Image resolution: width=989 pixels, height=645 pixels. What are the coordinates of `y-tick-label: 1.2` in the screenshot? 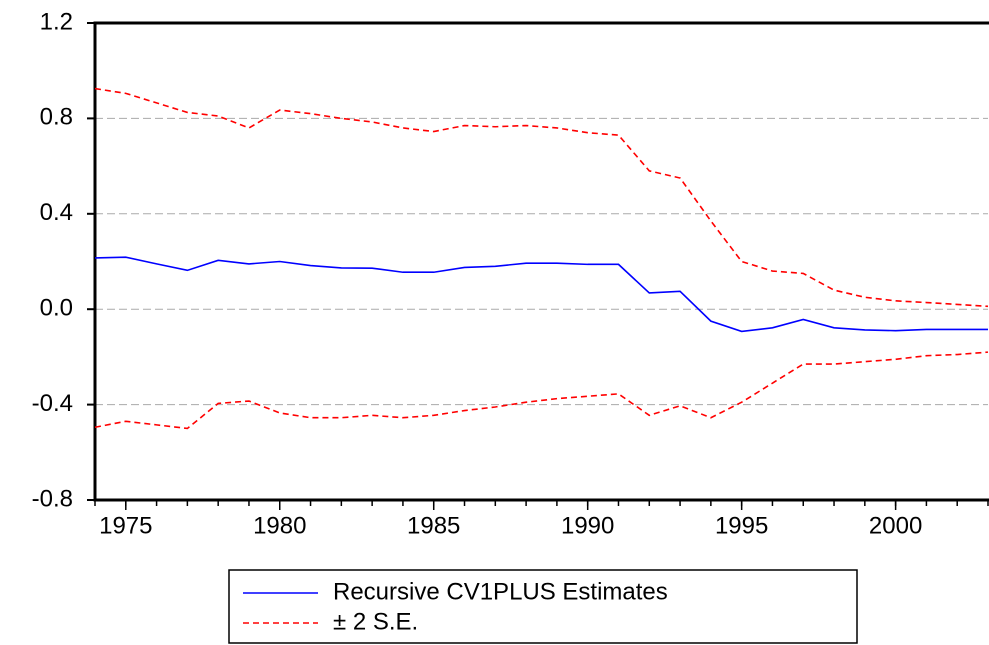 It's located at (56, 21).